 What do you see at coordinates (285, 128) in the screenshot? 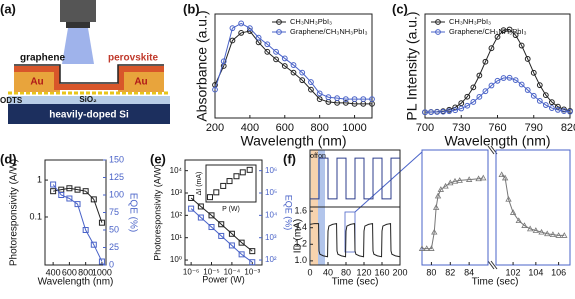
I see `x-tick-label: 600` at bounding box center [285, 128].